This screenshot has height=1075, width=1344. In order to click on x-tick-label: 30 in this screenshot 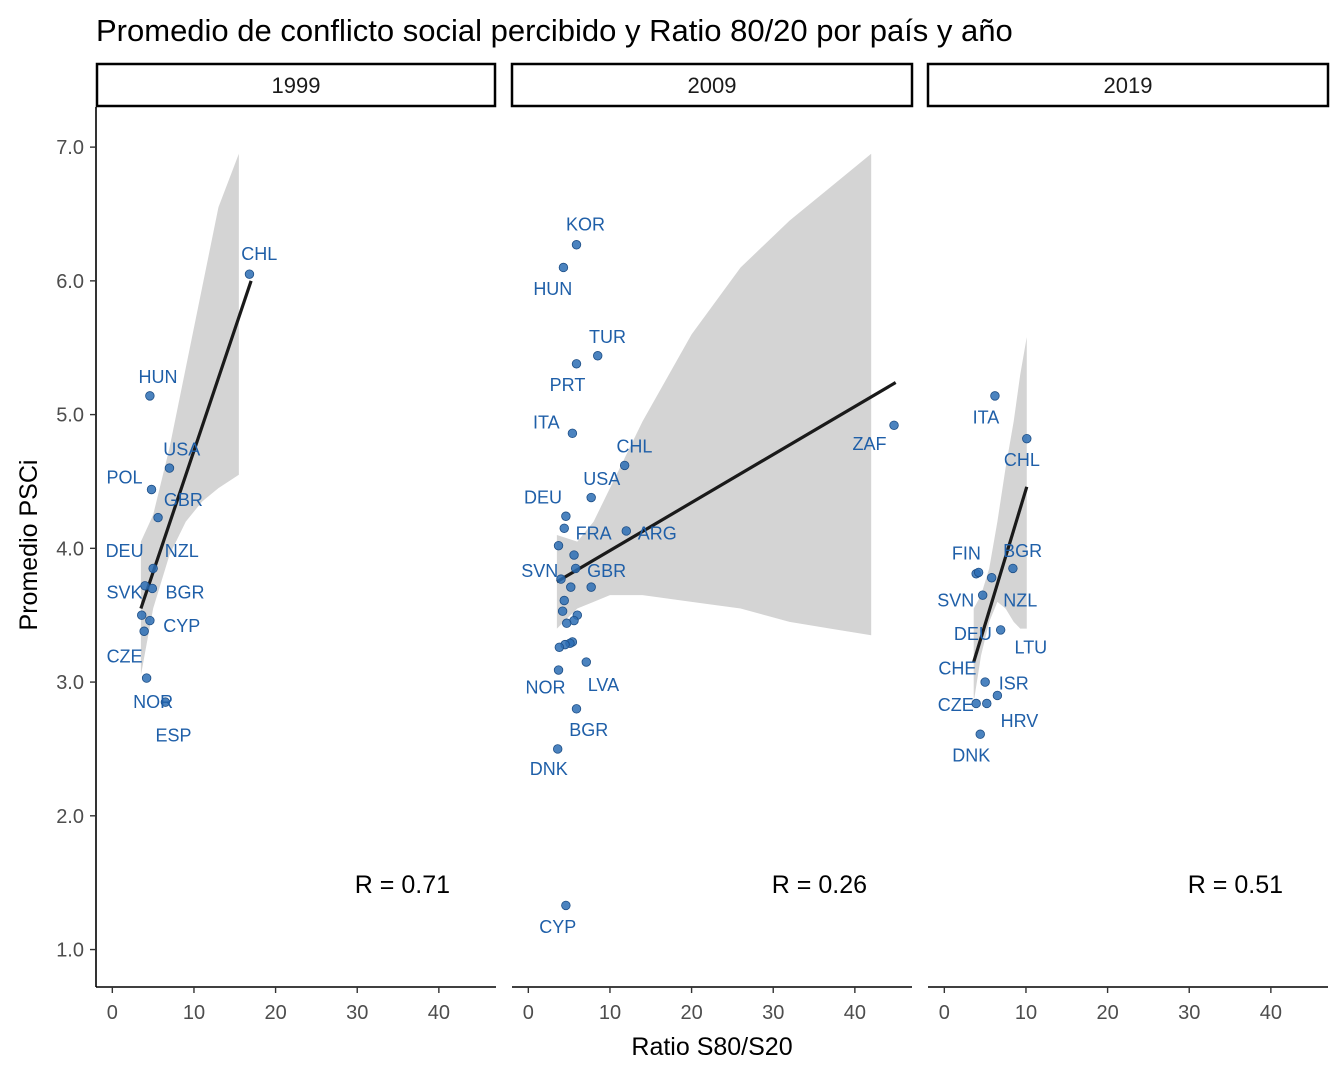, I will do `click(357, 1013)`.